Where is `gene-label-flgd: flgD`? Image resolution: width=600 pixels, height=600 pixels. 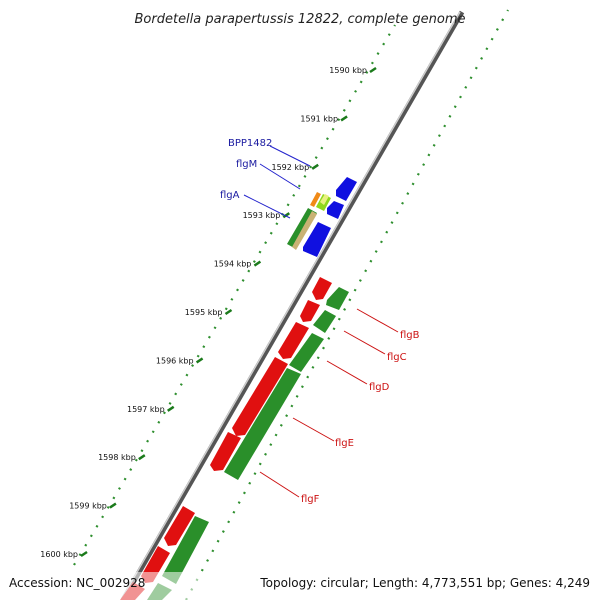 gene-label-flgd: flgD is located at coordinates (379, 387).